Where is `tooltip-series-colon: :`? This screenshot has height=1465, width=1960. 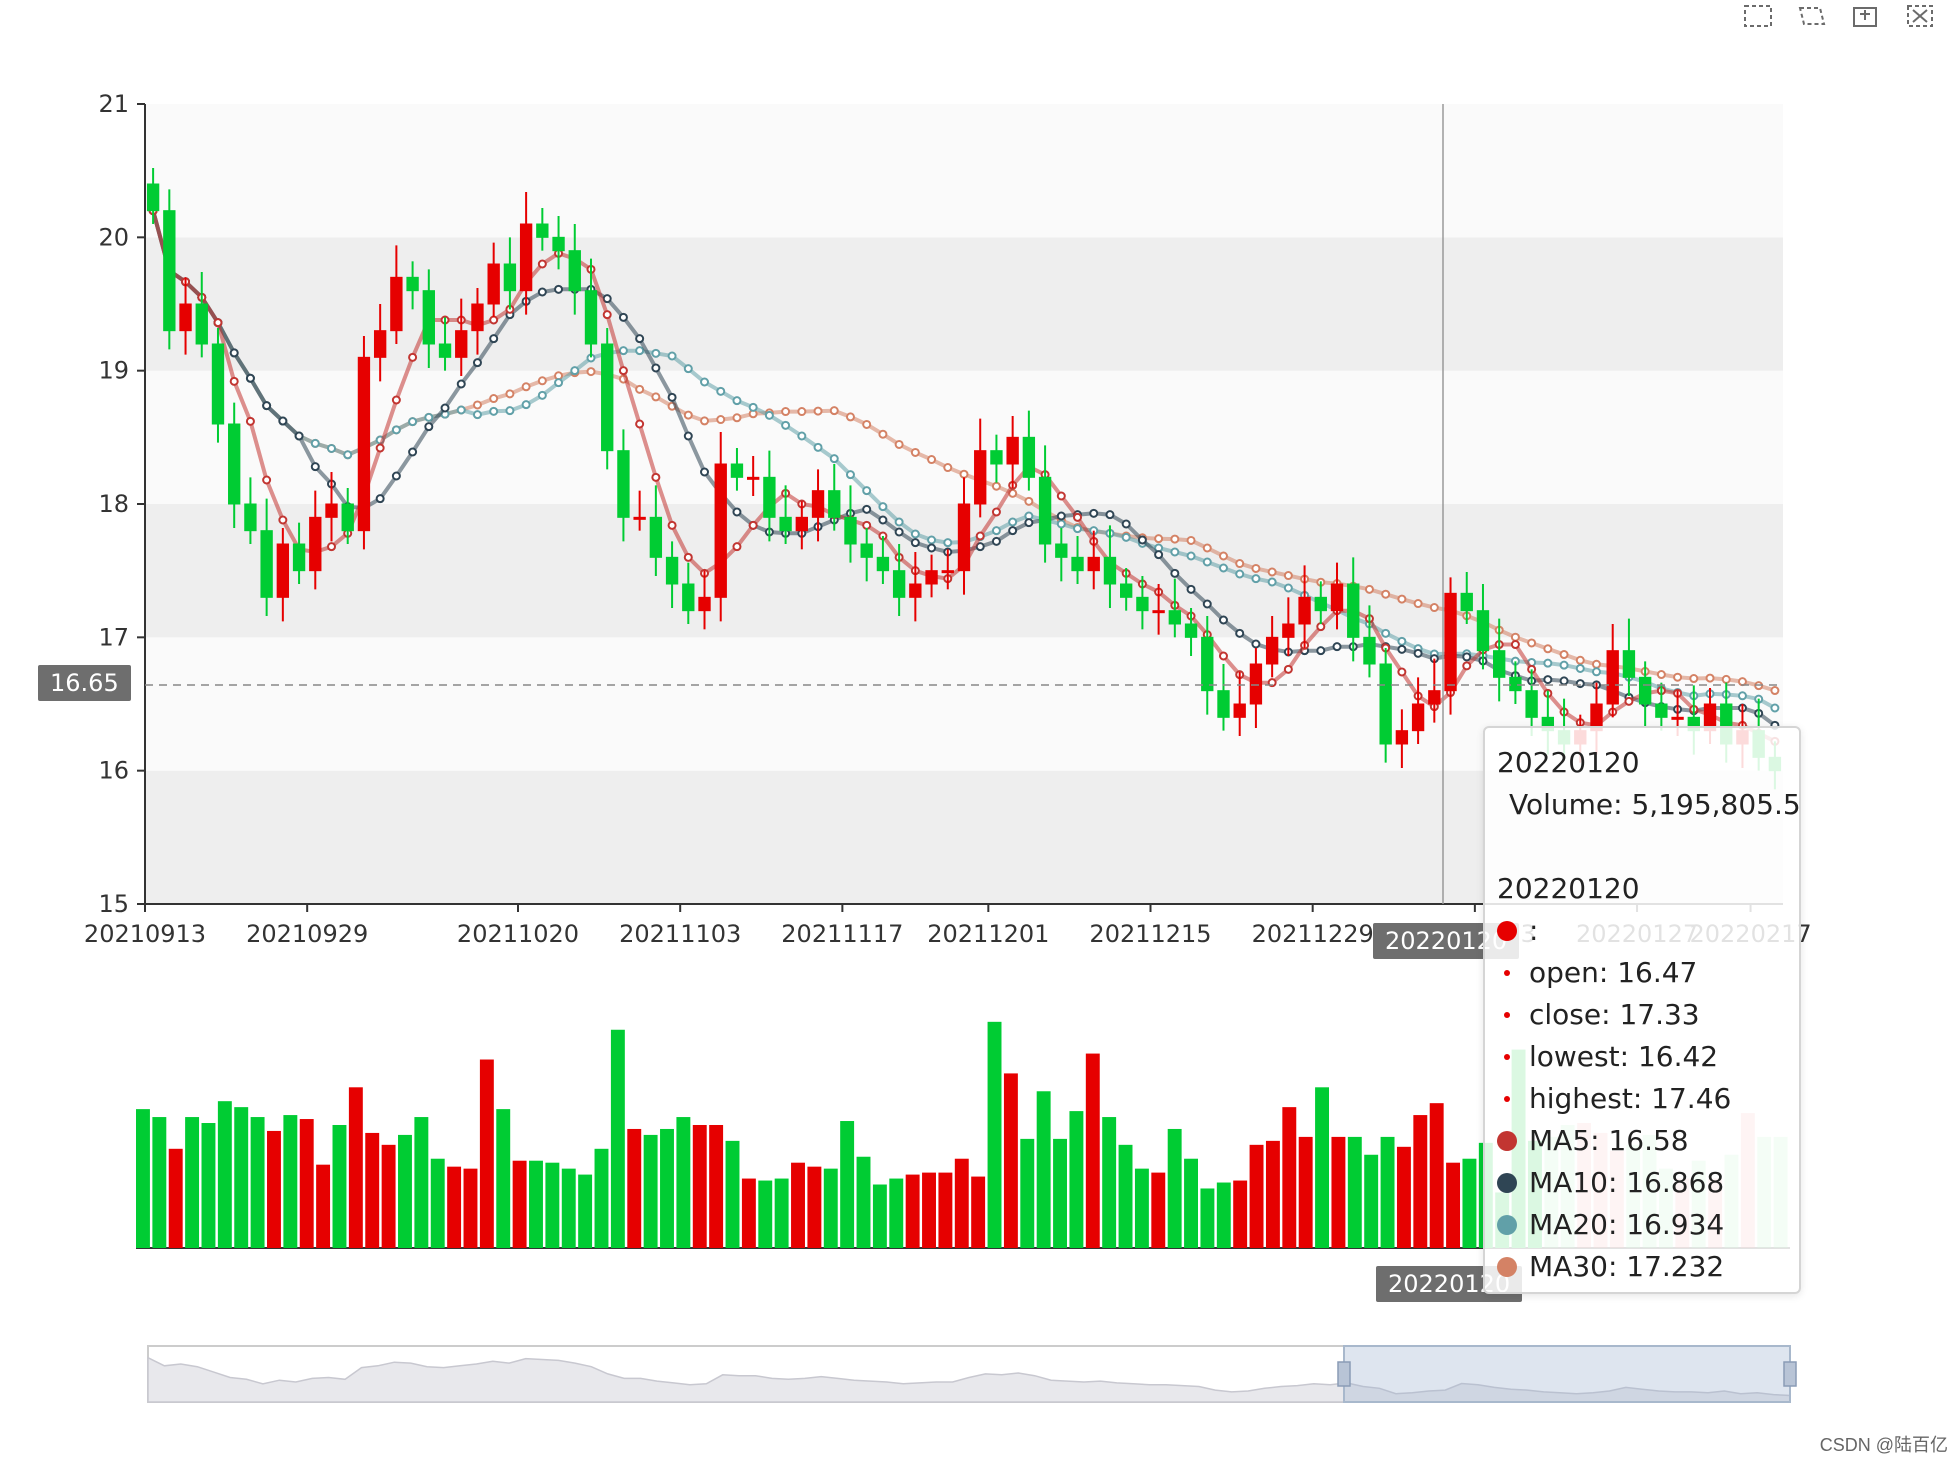
tooltip-series-colon: : is located at coordinates (1534, 930).